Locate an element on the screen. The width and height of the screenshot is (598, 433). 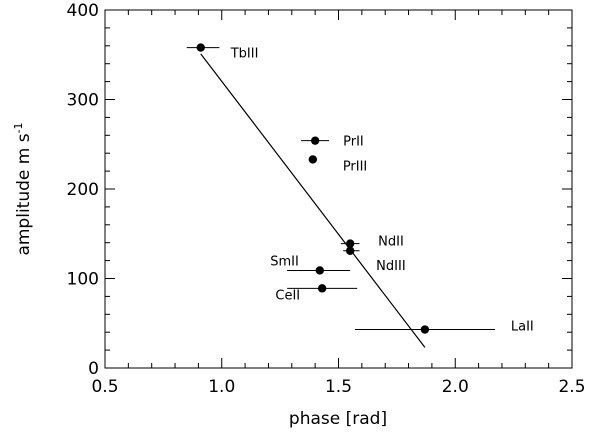
y-tick-label: 300 is located at coordinates (83, 101).